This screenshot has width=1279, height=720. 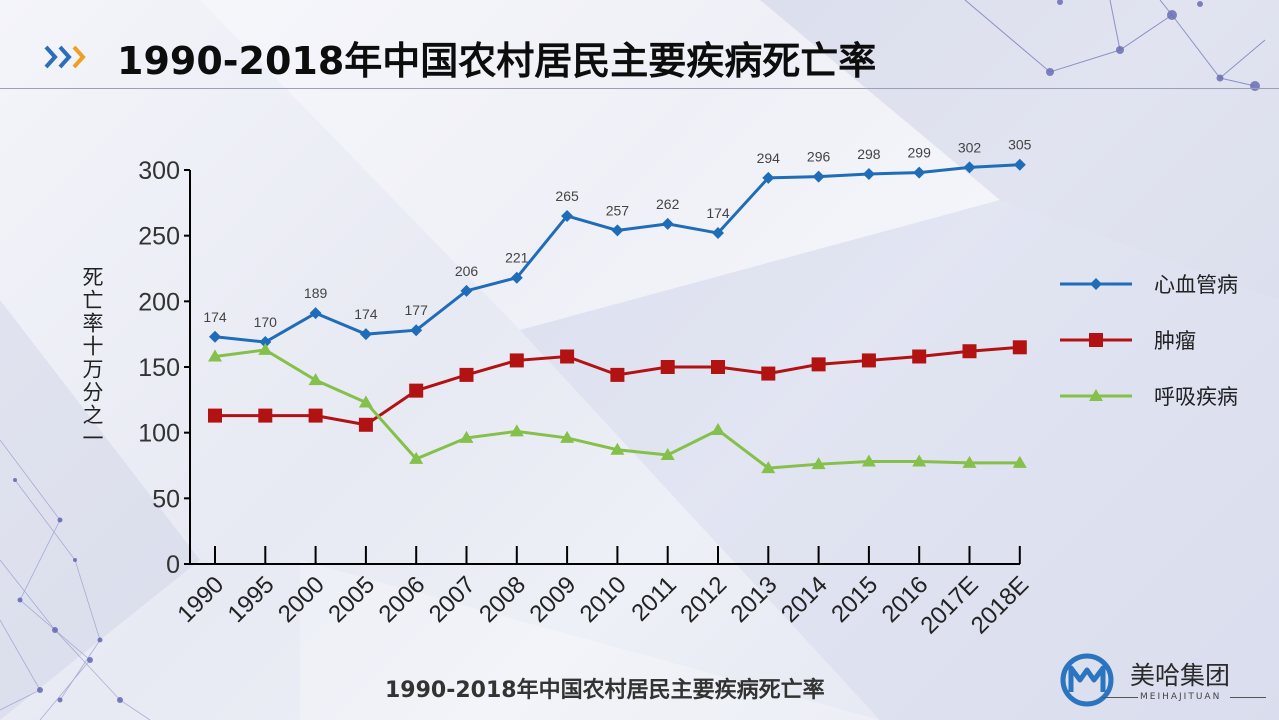 What do you see at coordinates (467, 271) in the screenshot?
I see `data-label: 206` at bounding box center [467, 271].